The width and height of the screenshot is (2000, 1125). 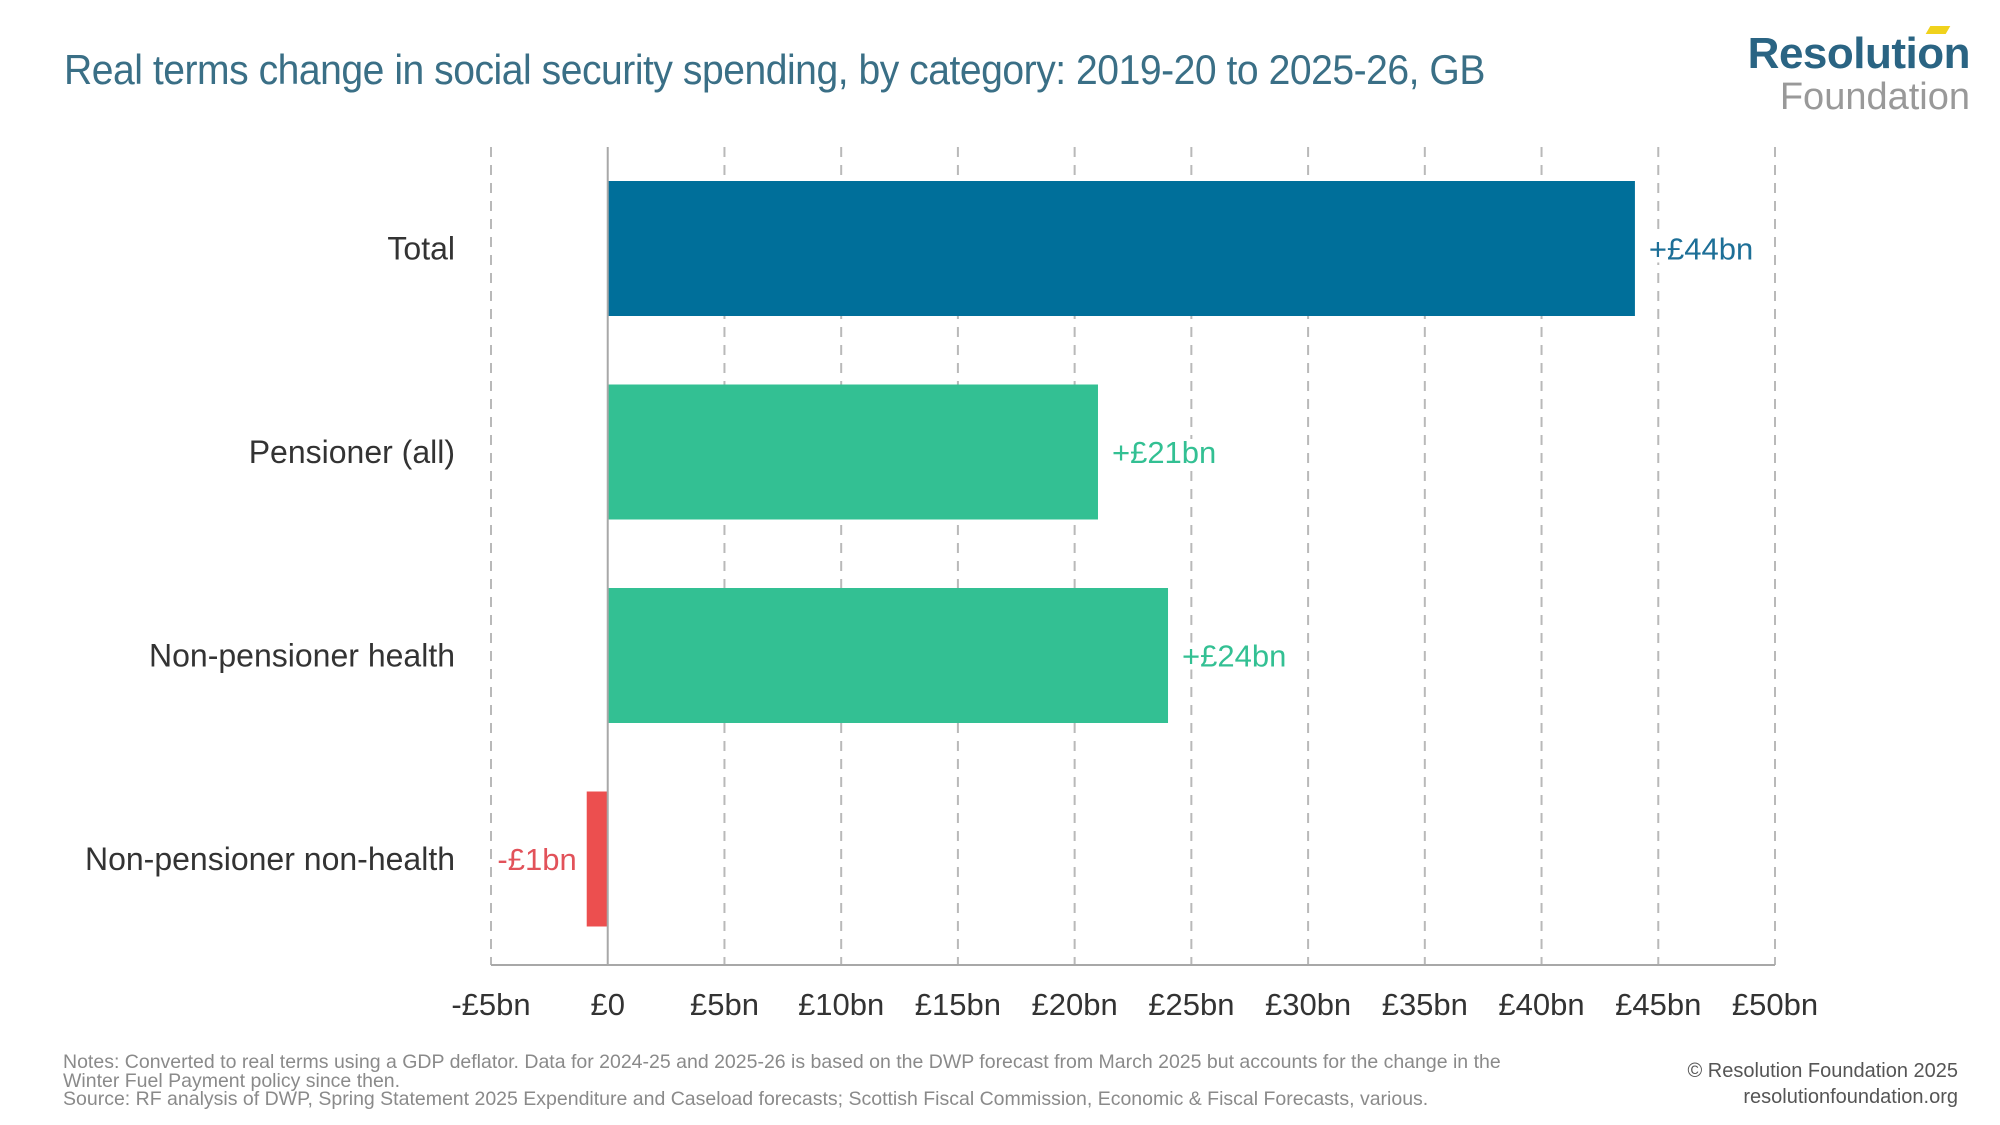 What do you see at coordinates (1425, 1004) in the screenshot?
I see `x-tick-label: £35bn` at bounding box center [1425, 1004].